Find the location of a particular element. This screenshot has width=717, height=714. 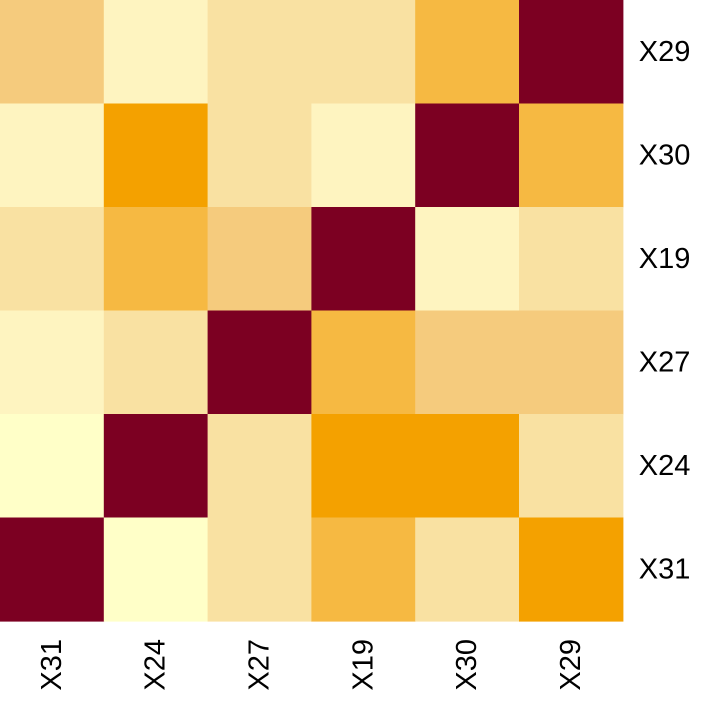

heatmap-cell-x30-x29 is located at coordinates (571, 155).